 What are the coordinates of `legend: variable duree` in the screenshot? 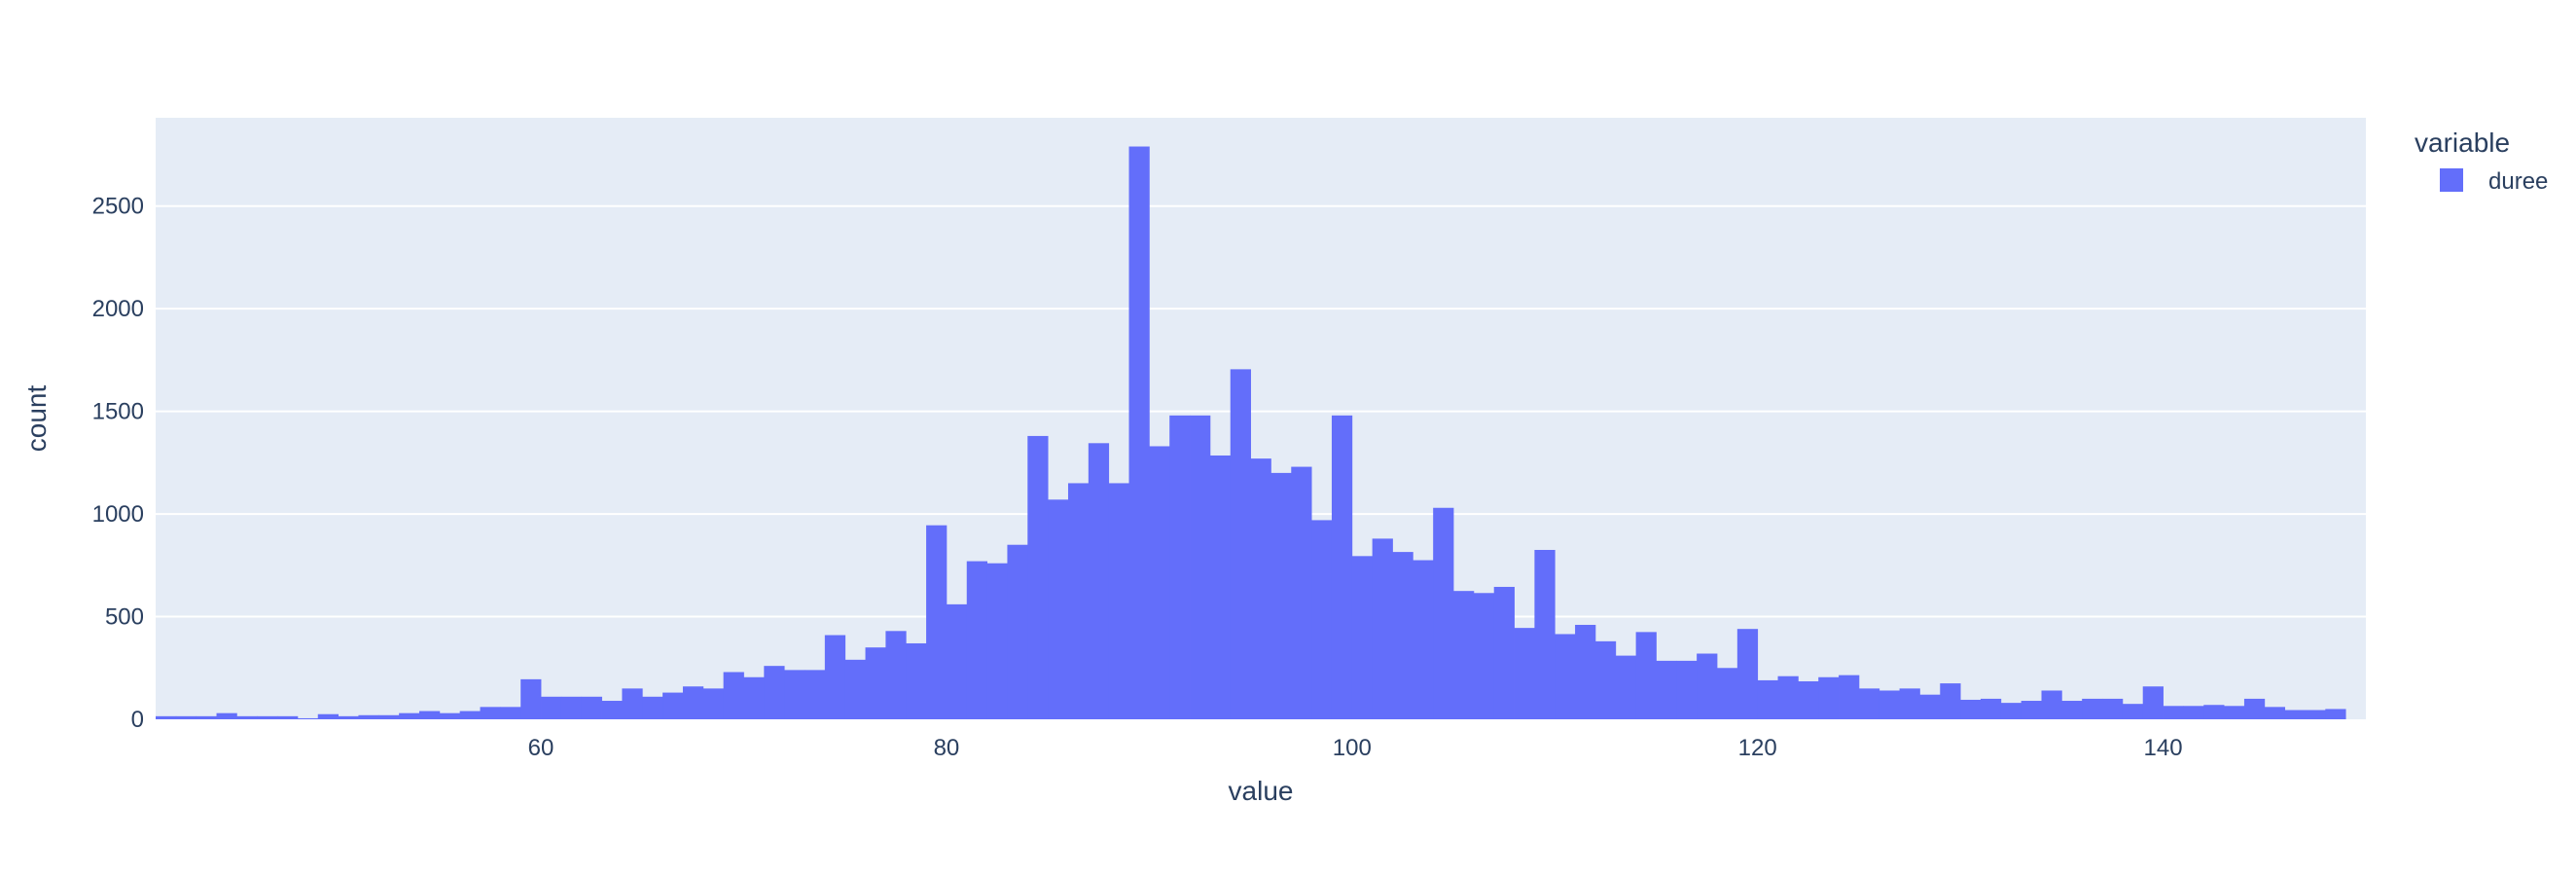 It's located at (2481, 162).